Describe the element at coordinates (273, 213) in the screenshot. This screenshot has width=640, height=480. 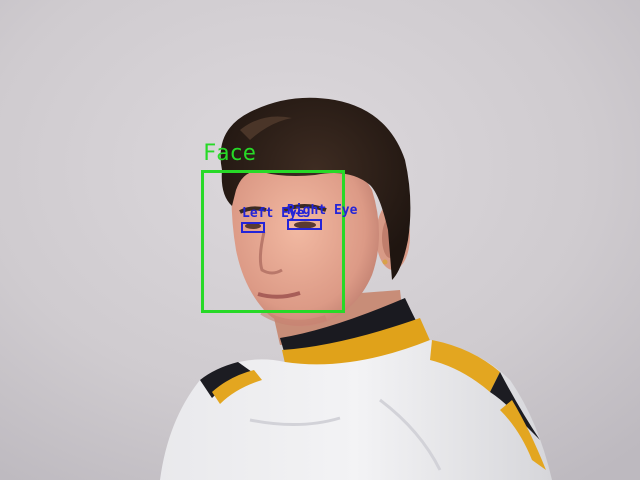
I see `left-eye-detection-label: Left Eye` at that location.